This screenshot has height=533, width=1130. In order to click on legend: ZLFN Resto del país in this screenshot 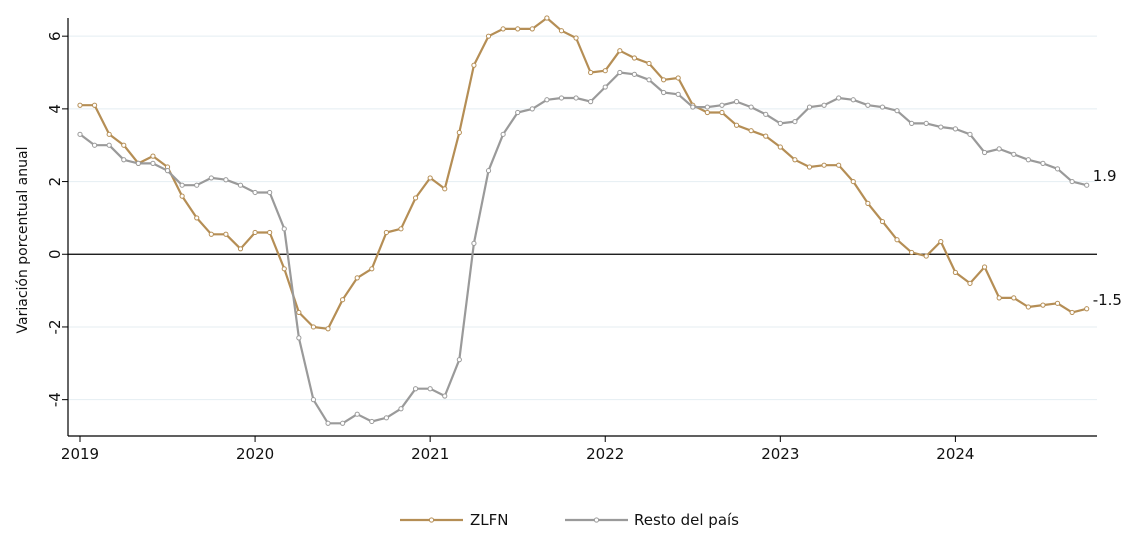, I will do `click(569, 520)`.